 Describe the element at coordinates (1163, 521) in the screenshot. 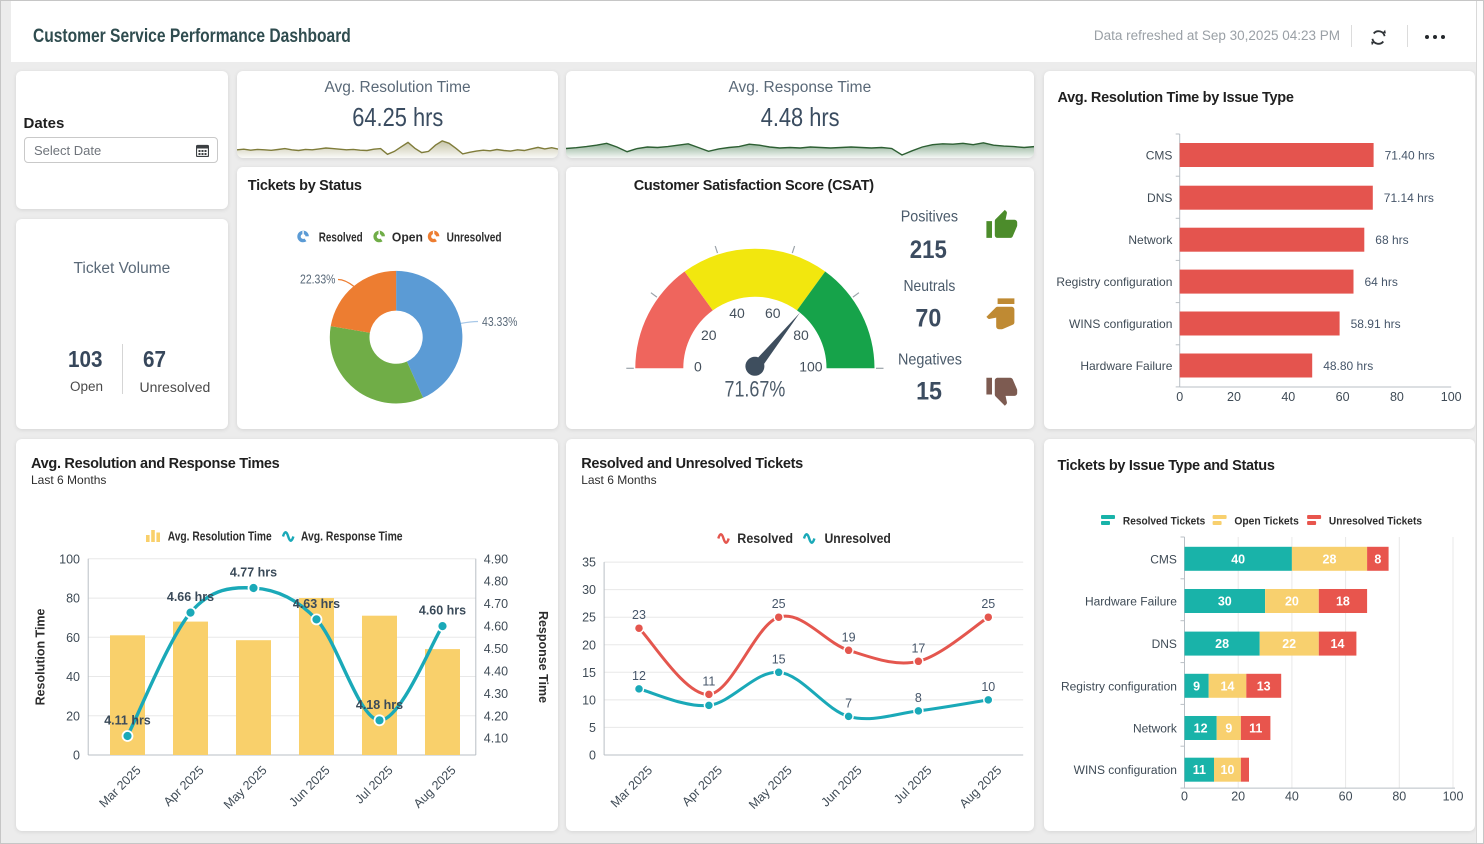

I see `svg-text: Resolved Tickets` at that location.